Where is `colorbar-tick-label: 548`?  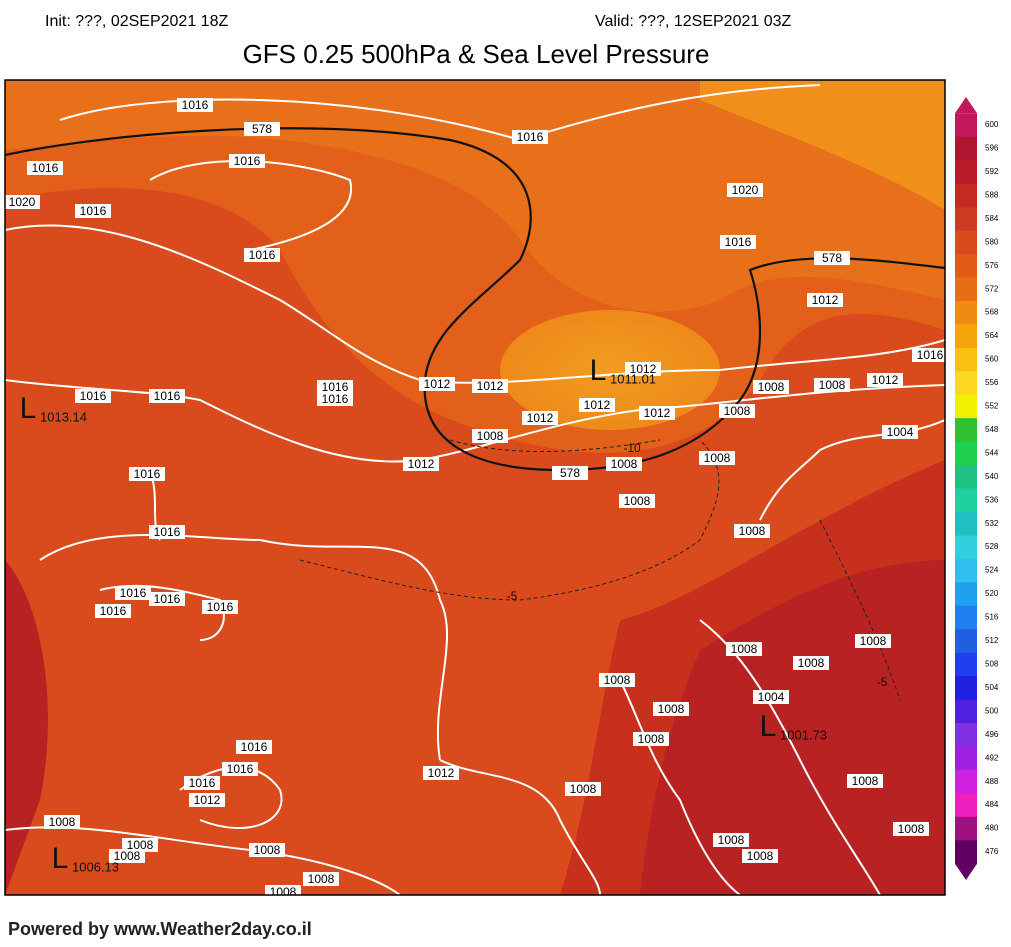
colorbar-tick-label: 548 is located at coordinates (992, 429).